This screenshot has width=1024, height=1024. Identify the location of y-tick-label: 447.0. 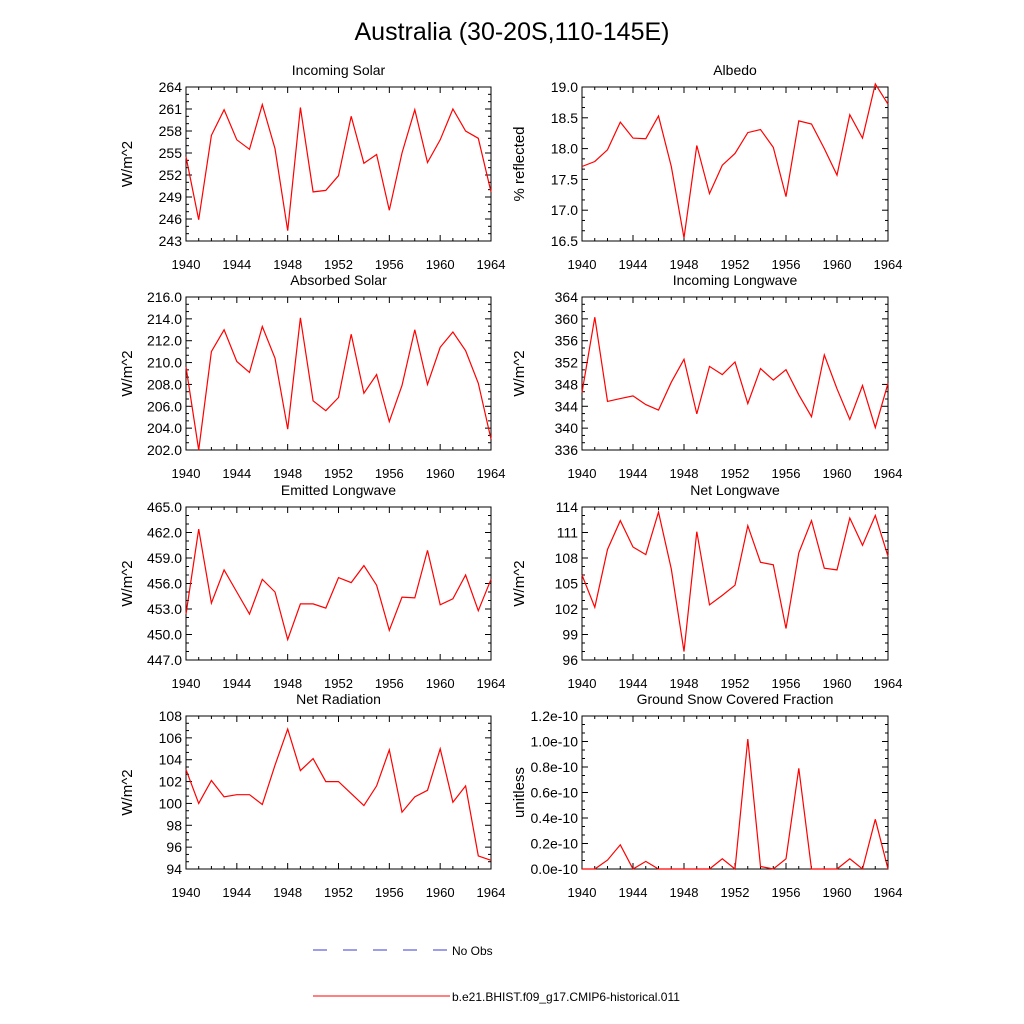
(164, 660).